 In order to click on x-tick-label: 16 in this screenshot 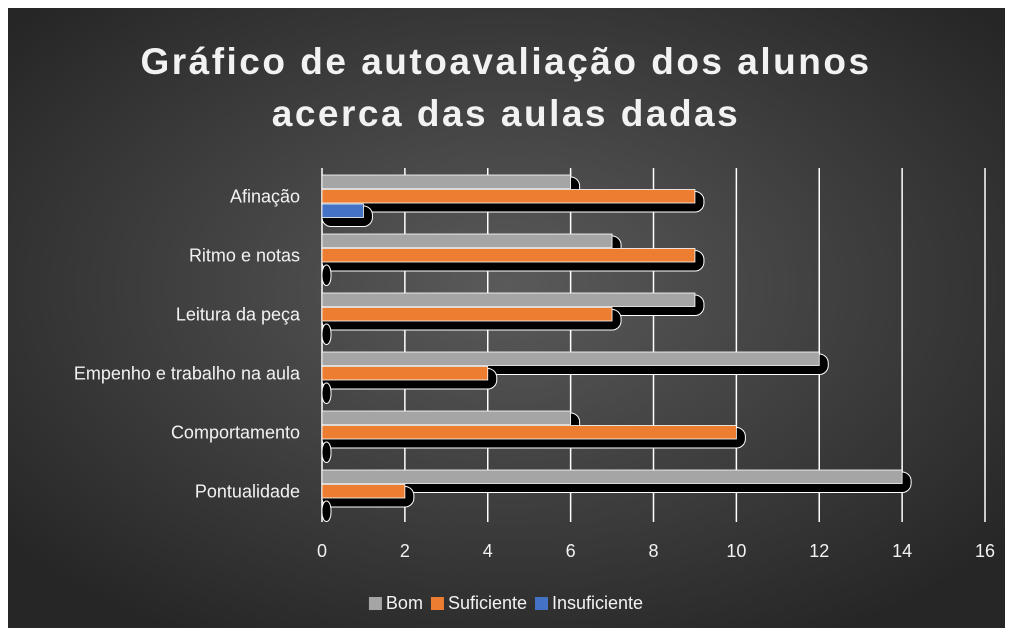, I will do `click(985, 551)`.